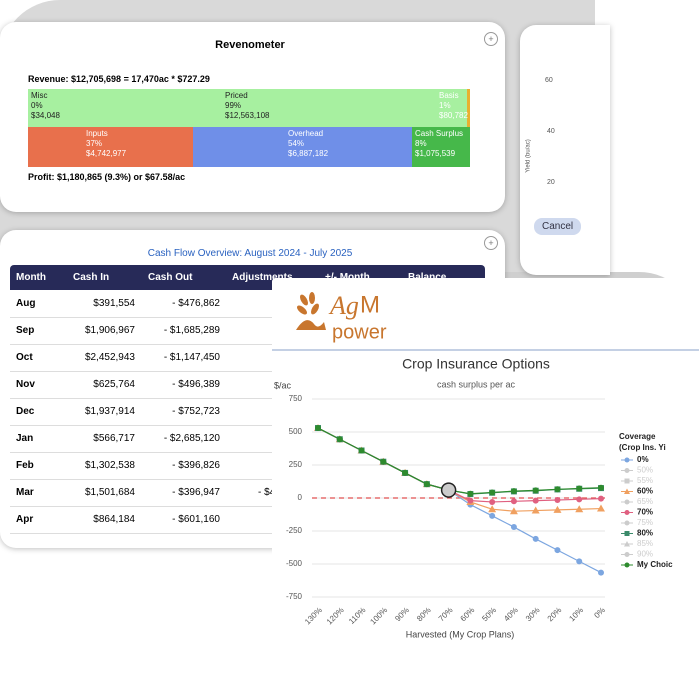  What do you see at coordinates (549, 80) in the screenshot?
I see `y-tick-label: 60` at bounding box center [549, 80].